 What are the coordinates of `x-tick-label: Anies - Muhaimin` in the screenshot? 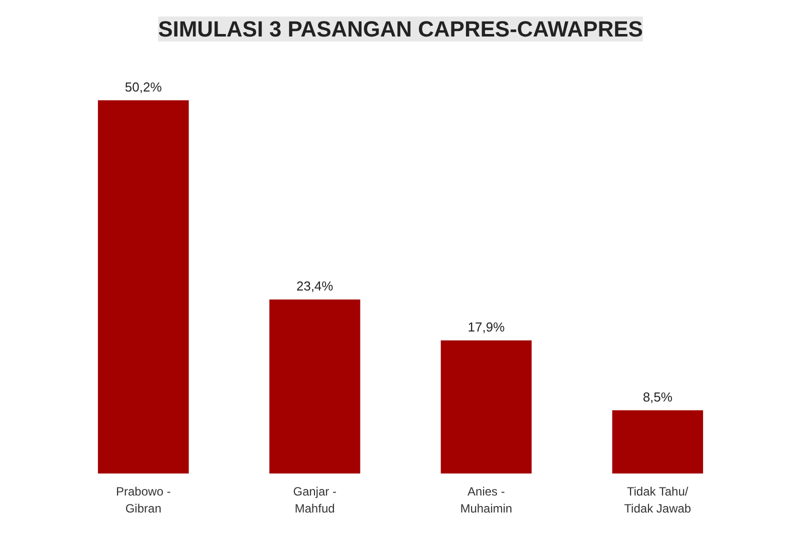 It's located at (486, 500).